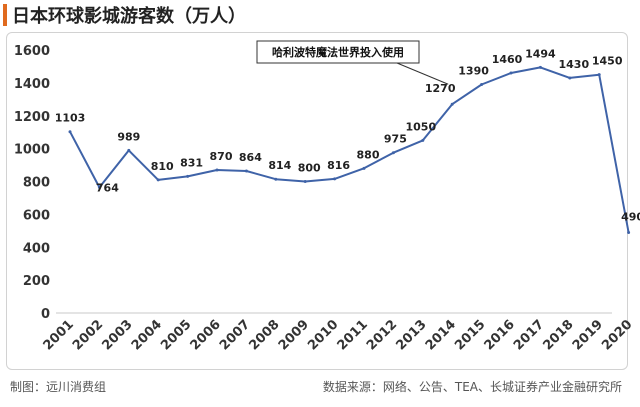 This screenshot has width=640, height=407. I want to click on x-tick-label: 2013, so click(411, 335).